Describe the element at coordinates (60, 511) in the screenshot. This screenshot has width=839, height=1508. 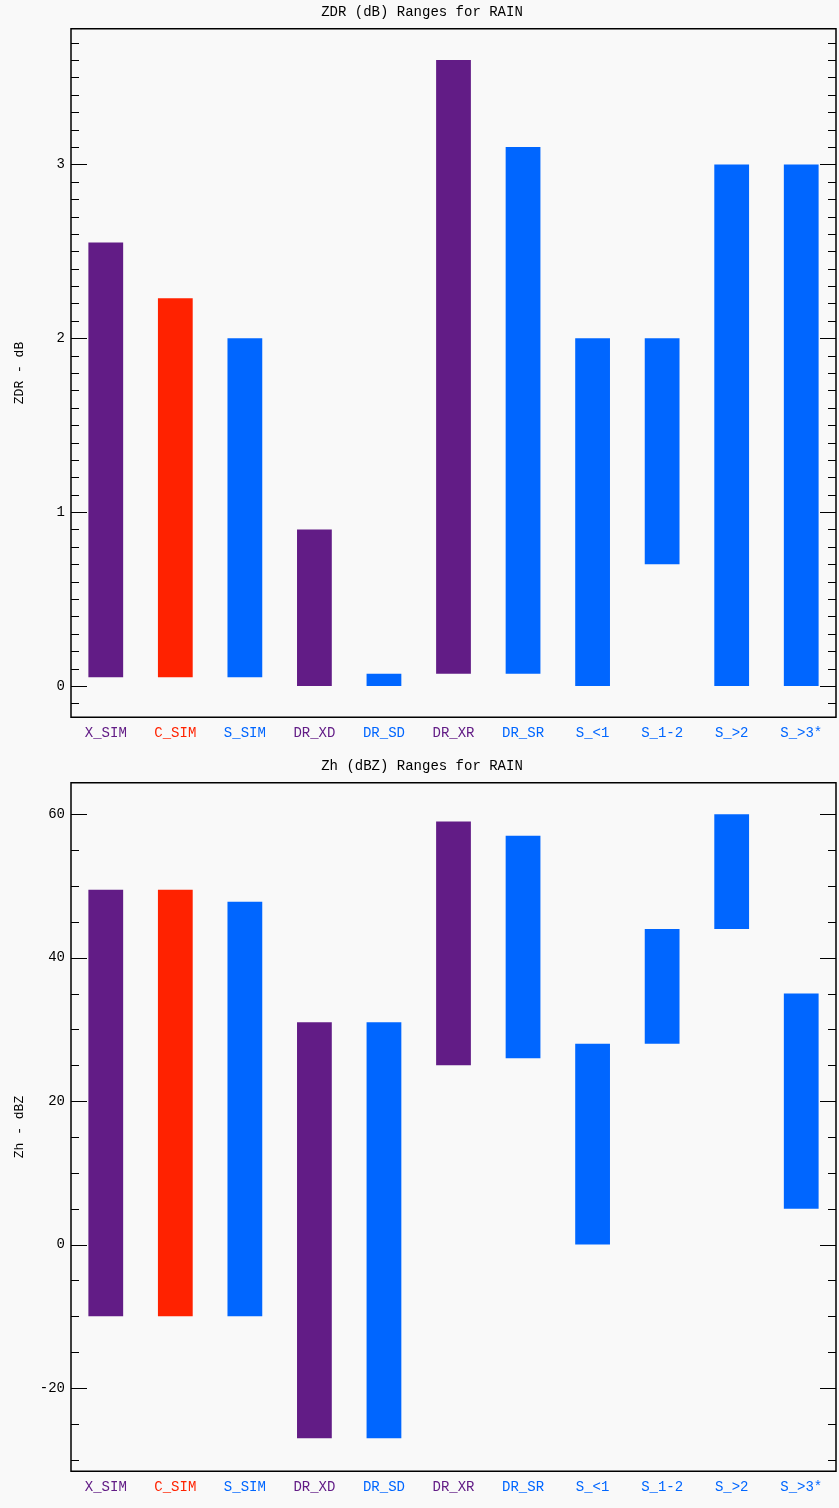
I see `y-tick-label: 1` at that location.